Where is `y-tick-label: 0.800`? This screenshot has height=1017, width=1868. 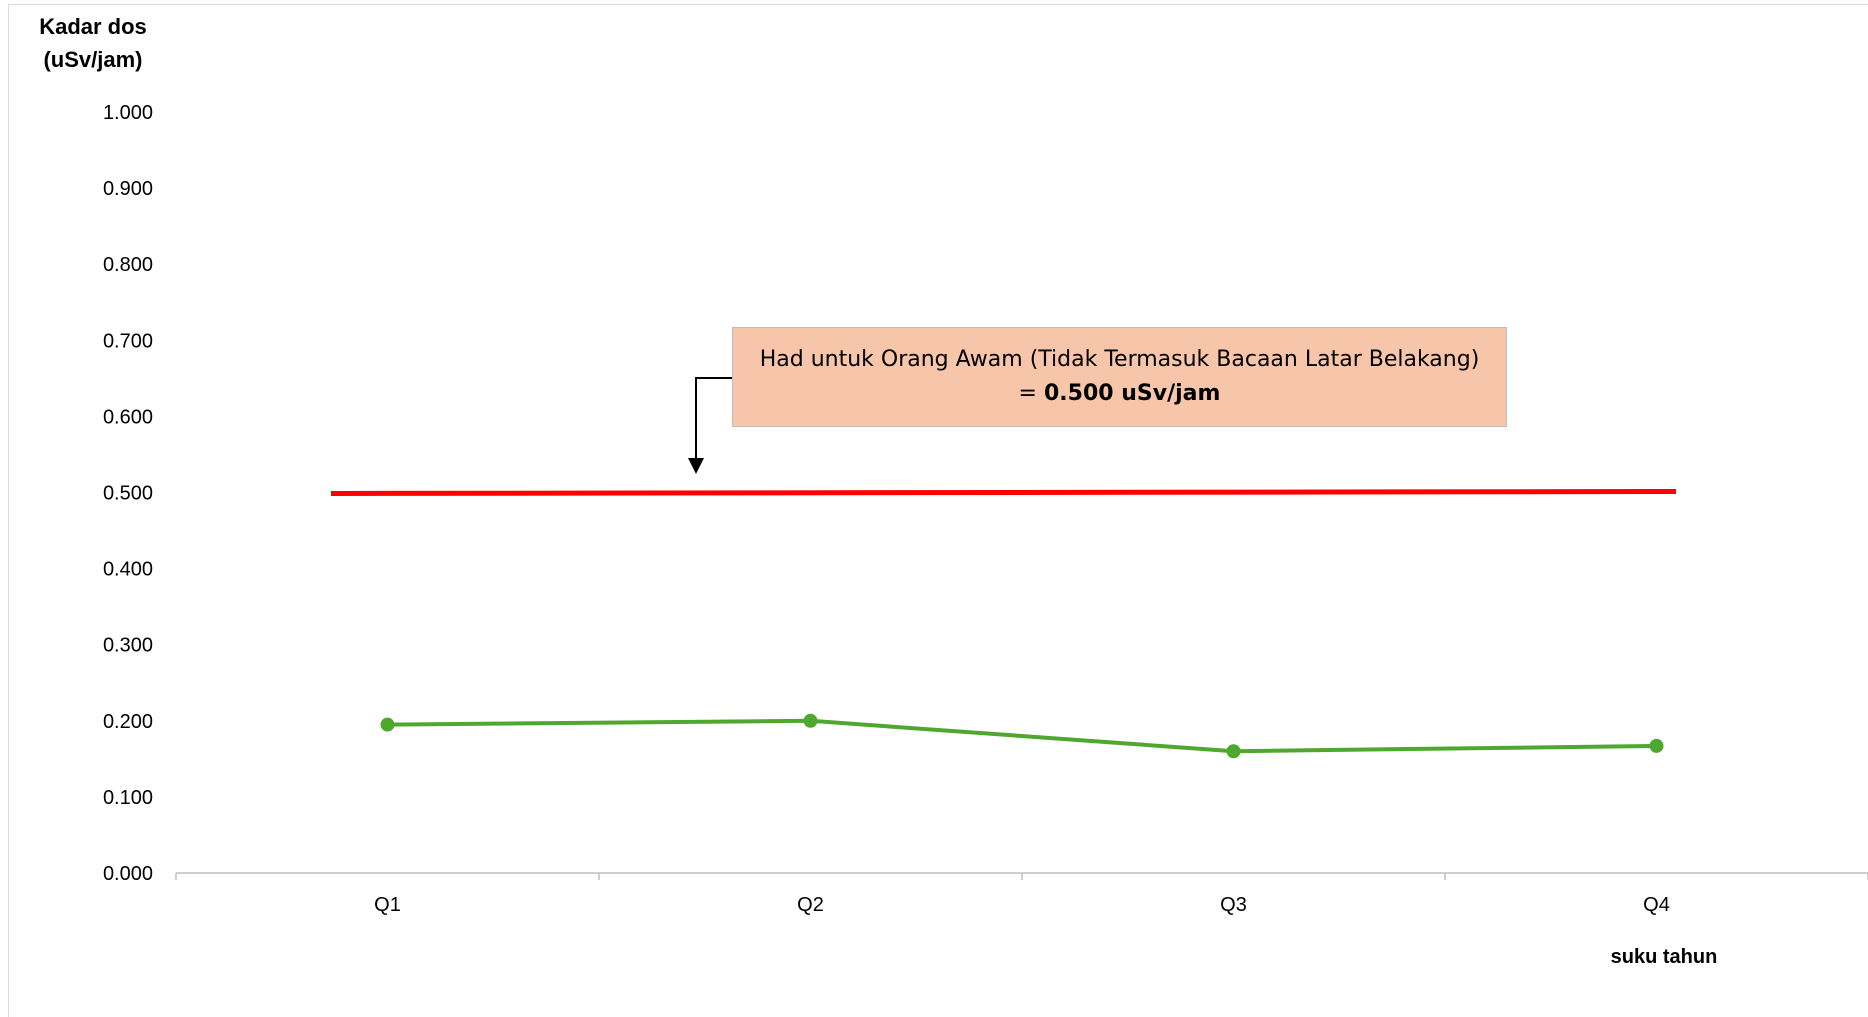 y-tick-label: 0.800 is located at coordinates (128, 265).